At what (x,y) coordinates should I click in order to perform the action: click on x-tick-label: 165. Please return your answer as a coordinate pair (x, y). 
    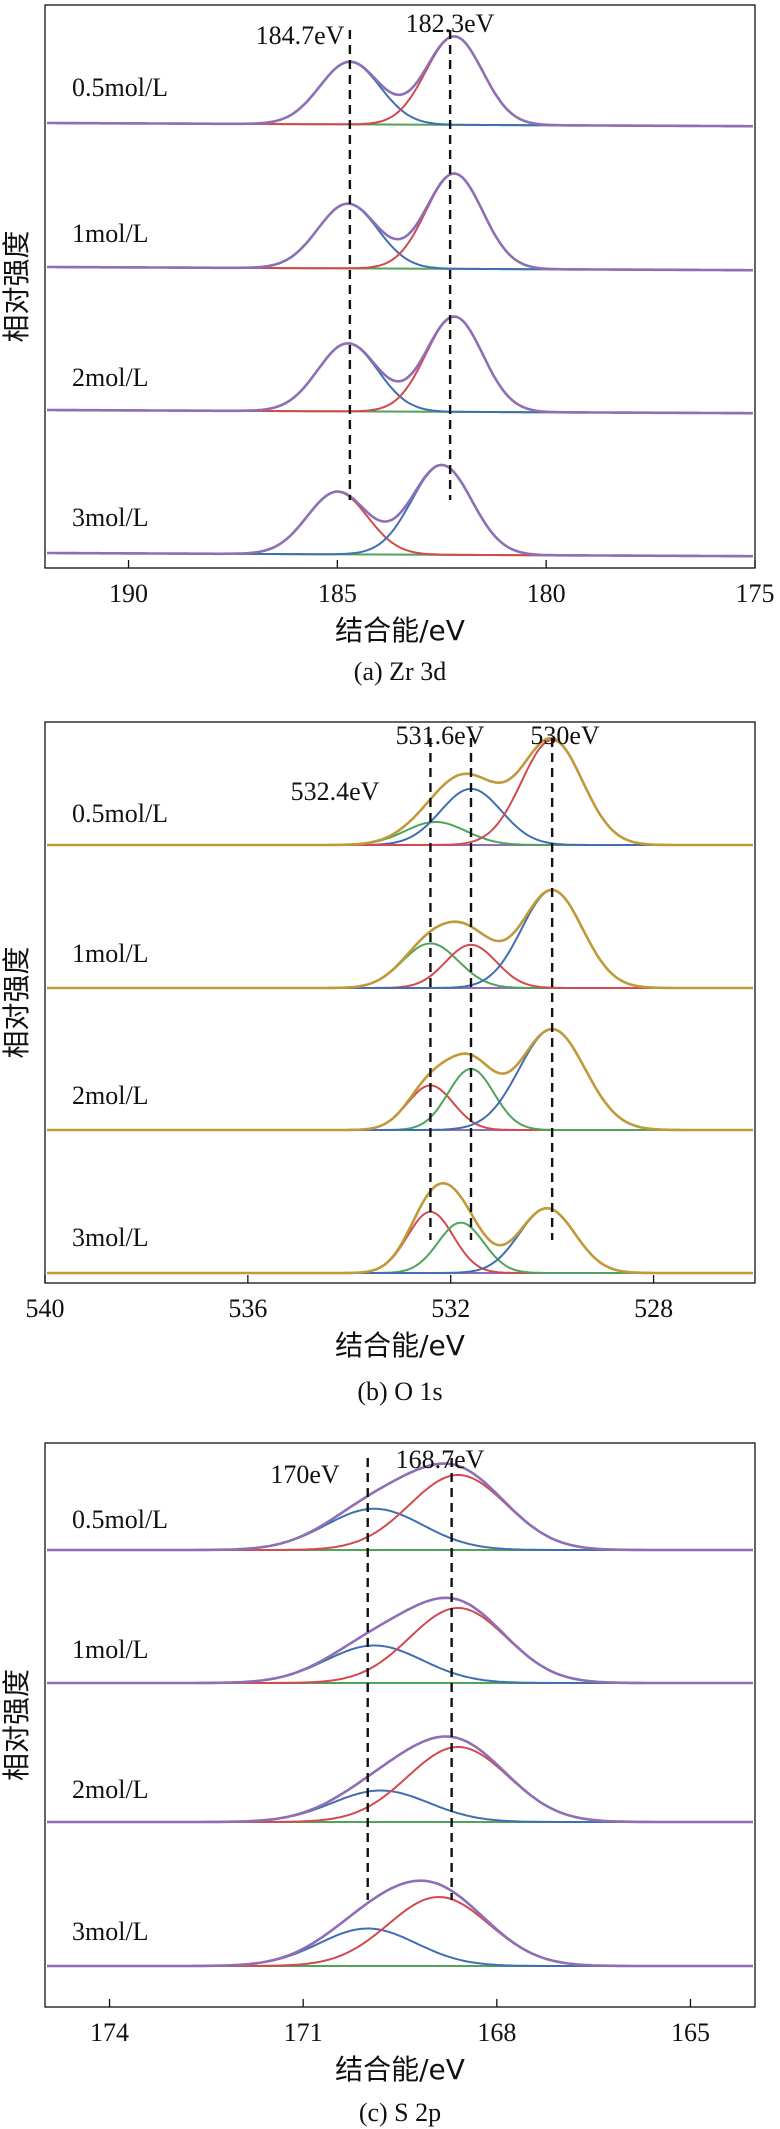
    Looking at the image, I should click on (690, 2032).